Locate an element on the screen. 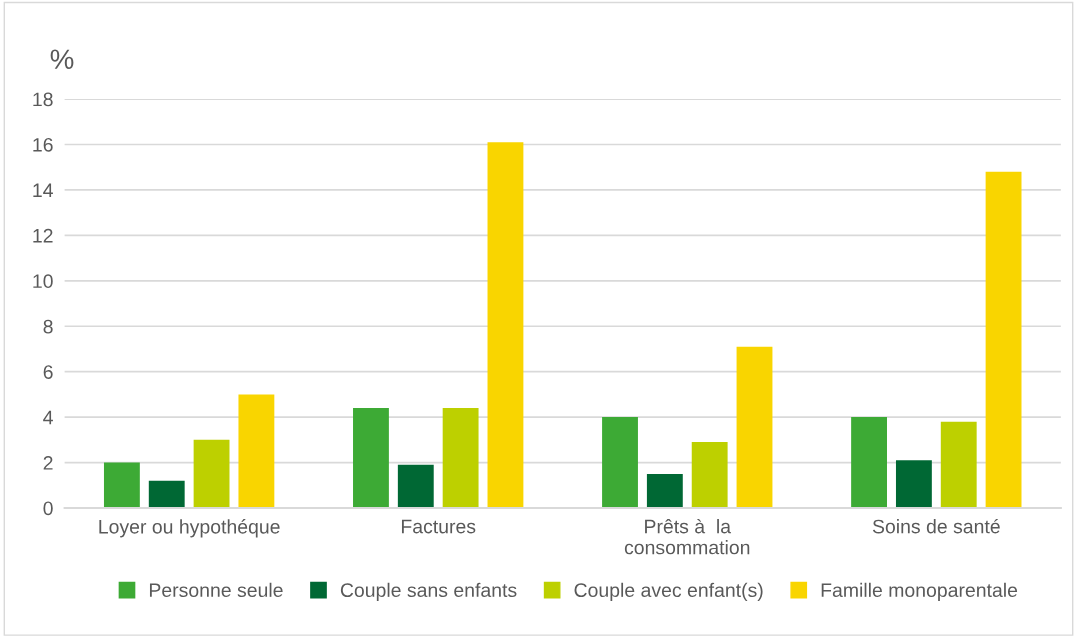 This screenshot has width=1077, height=639. x-tick-label: Factures is located at coordinates (438, 526).